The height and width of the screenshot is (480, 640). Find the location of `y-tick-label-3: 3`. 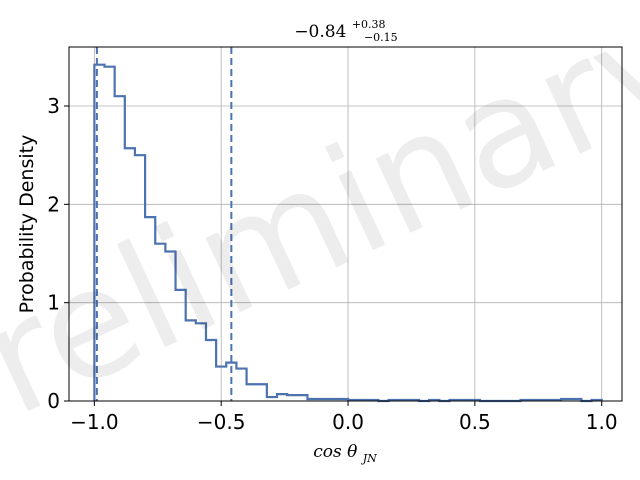

y-tick-label-3: 3 is located at coordinates (53, 106).